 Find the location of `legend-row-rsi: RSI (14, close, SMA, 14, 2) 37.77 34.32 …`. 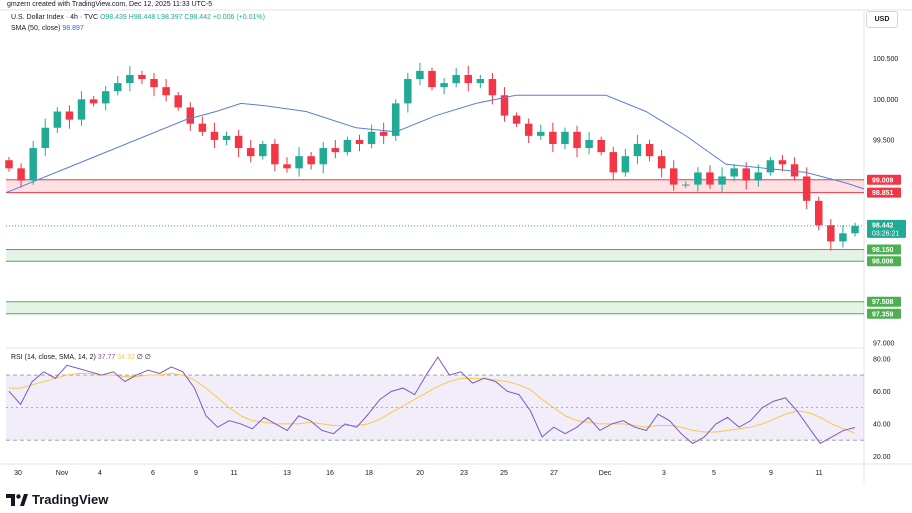

legend-row-rsi: RSI (14, close, SMA, 14, 2) 37.77 34.32 … is located at coordinates (81, 357).